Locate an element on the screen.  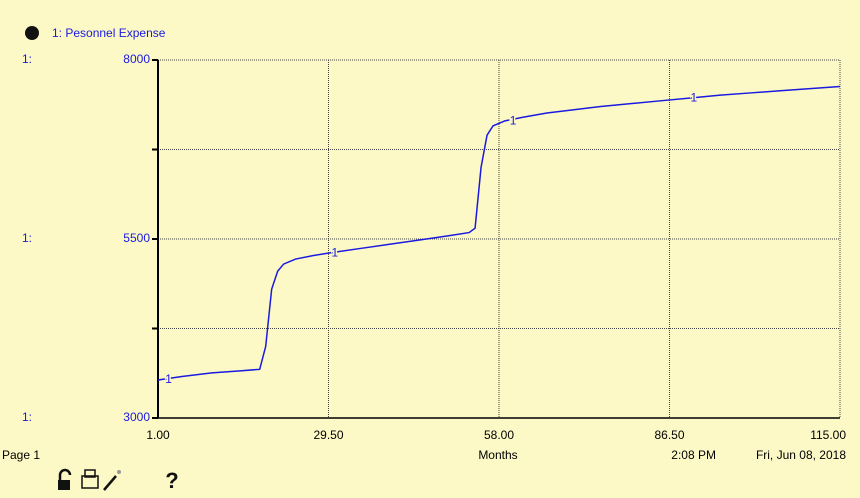
x-tick-label: 86.50 is located at coordinates (669, 435).